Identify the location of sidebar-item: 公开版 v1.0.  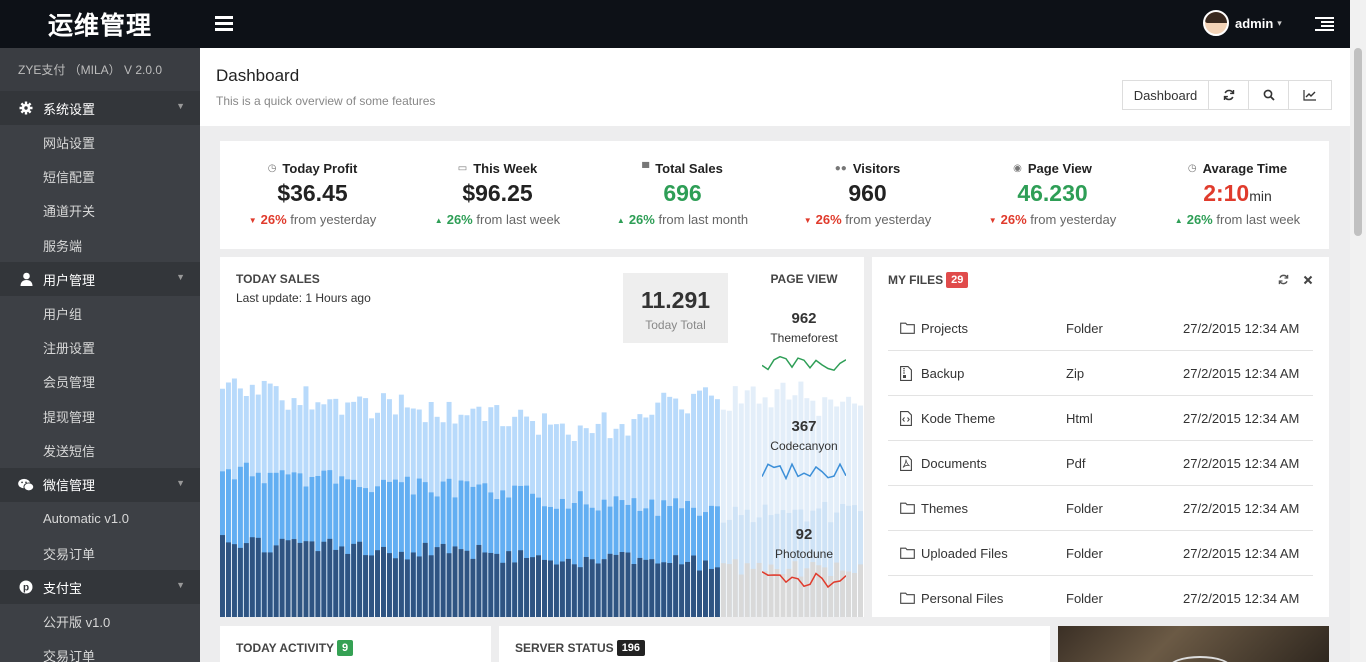
(77, 622).